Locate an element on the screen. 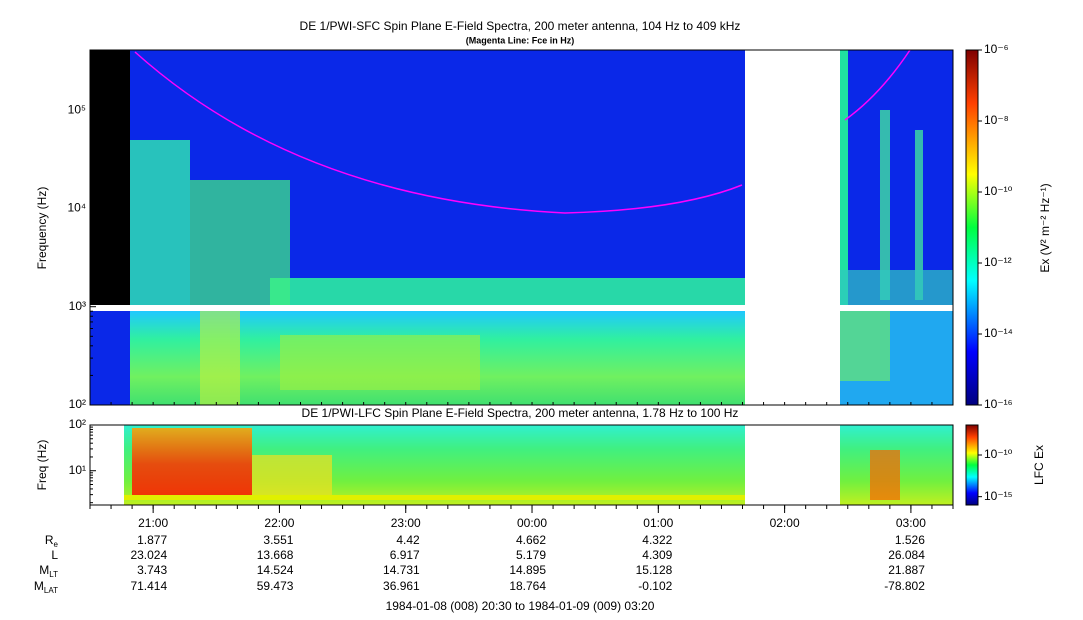 The image size is (1083, 620). x-tick-label: 02:00 is located at coordinates (785, 523).